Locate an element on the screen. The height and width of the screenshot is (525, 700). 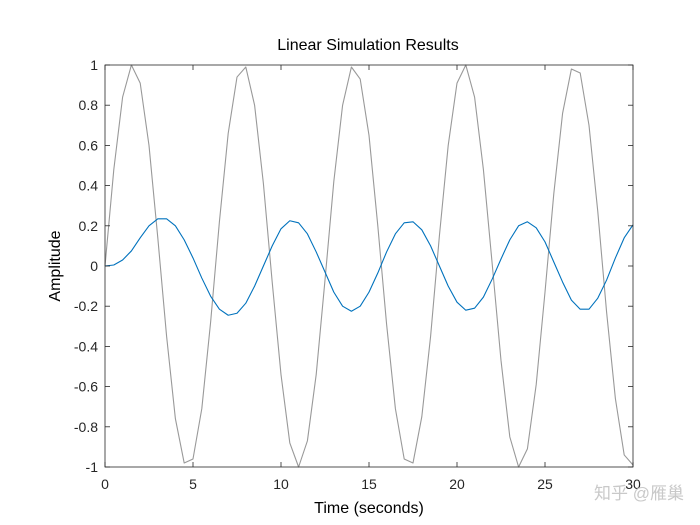
y-tick-label: 0.8 is located at coordinates (89, 105).